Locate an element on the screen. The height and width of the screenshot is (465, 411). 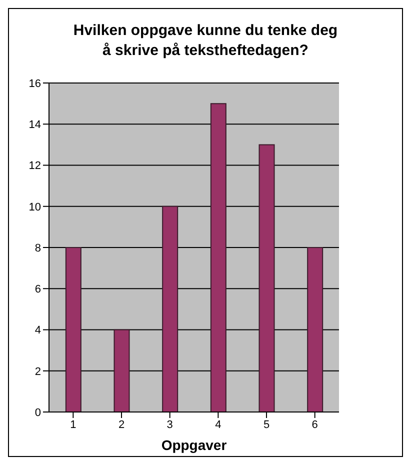
y-tick-label: 12 is located at coordinates (34, 166).